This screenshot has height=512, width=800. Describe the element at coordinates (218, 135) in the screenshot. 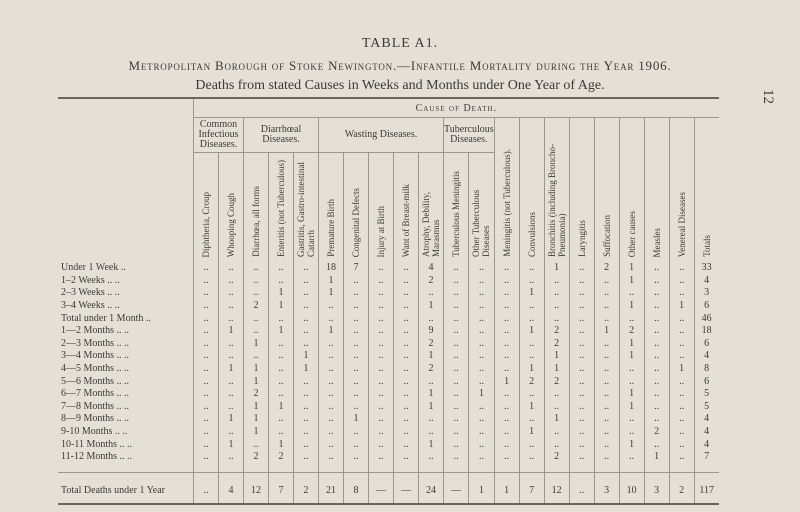

I see `column-group-header: Common Infectious Diseases.` at that location.